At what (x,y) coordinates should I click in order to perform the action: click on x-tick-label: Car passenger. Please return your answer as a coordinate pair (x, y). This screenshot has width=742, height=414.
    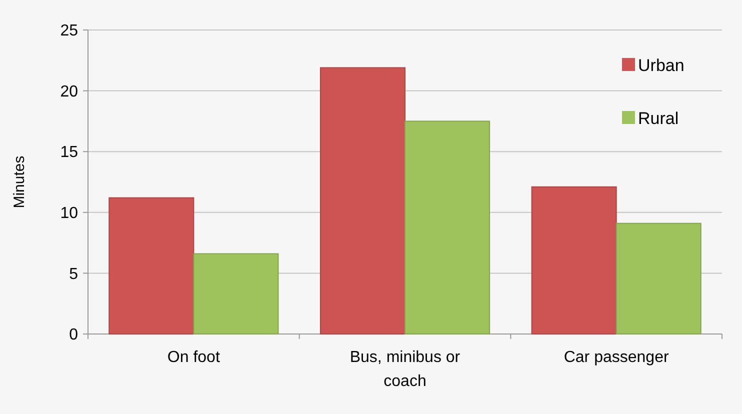
    Looking at the image, I should click on (617, 357).